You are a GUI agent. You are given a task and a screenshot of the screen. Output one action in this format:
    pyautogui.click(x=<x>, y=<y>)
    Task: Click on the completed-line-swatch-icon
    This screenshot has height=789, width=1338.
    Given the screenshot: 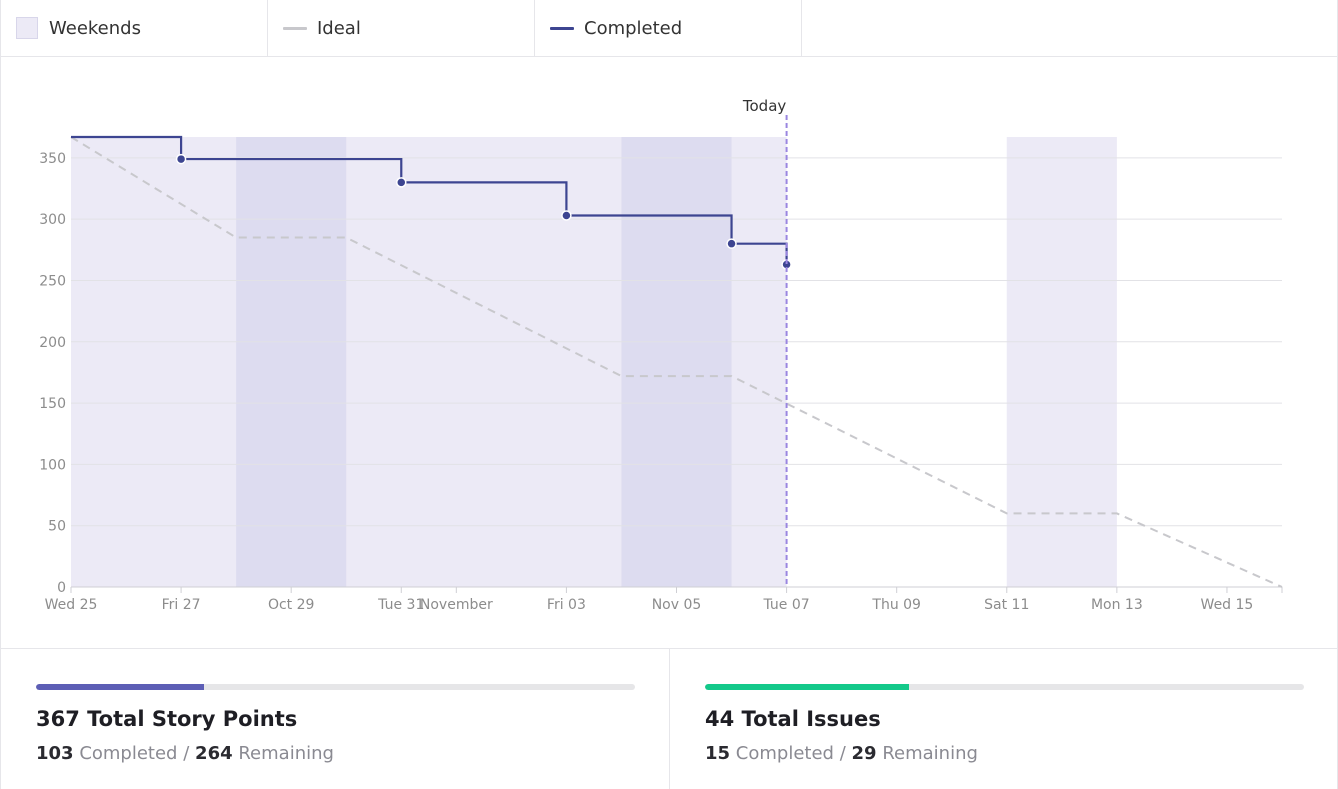 What is the action you would take?
    pyautogui.click(x=562, y=28)
    